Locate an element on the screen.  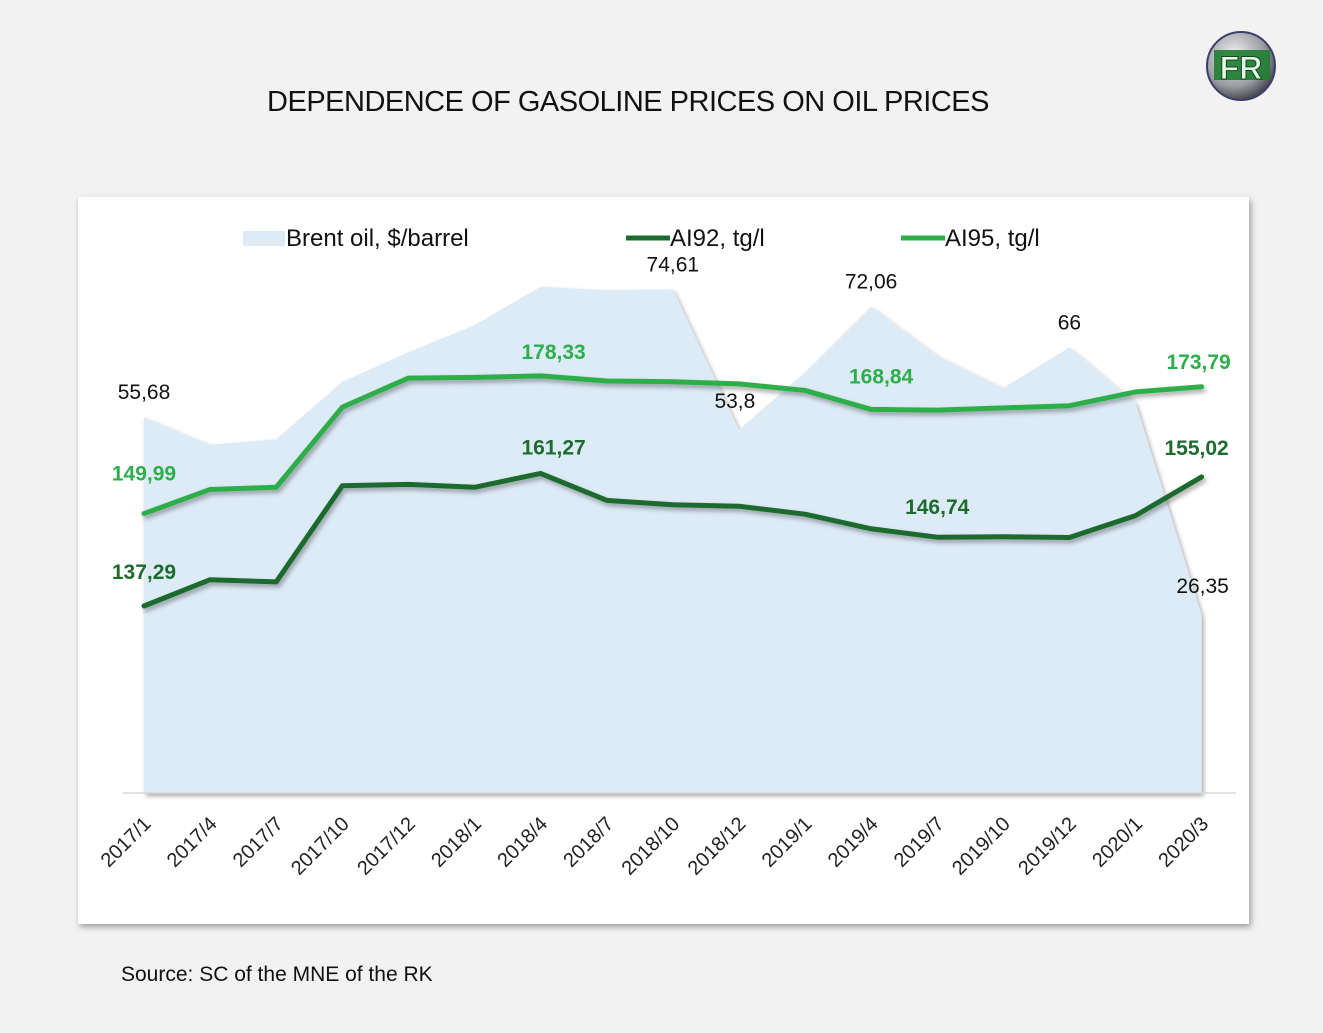
ai92-data-label: 155,02 is located at coordinates (1196, 448).